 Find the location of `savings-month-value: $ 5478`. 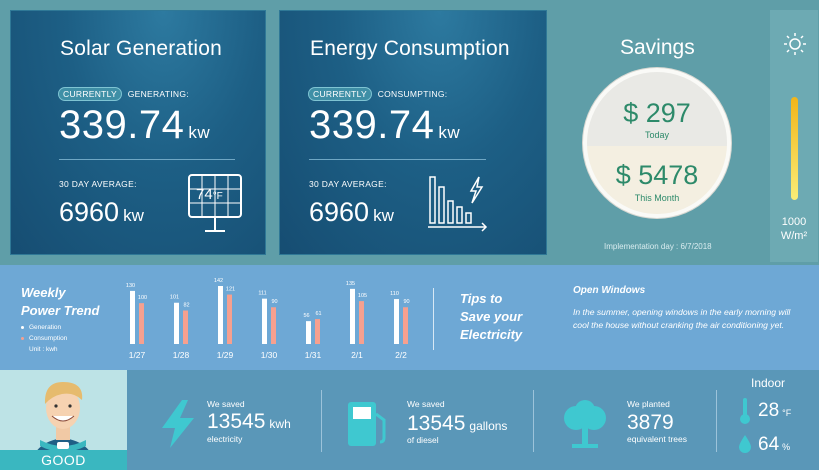

savings-month-value: $ 5478 is located at coordinates (657, 175).